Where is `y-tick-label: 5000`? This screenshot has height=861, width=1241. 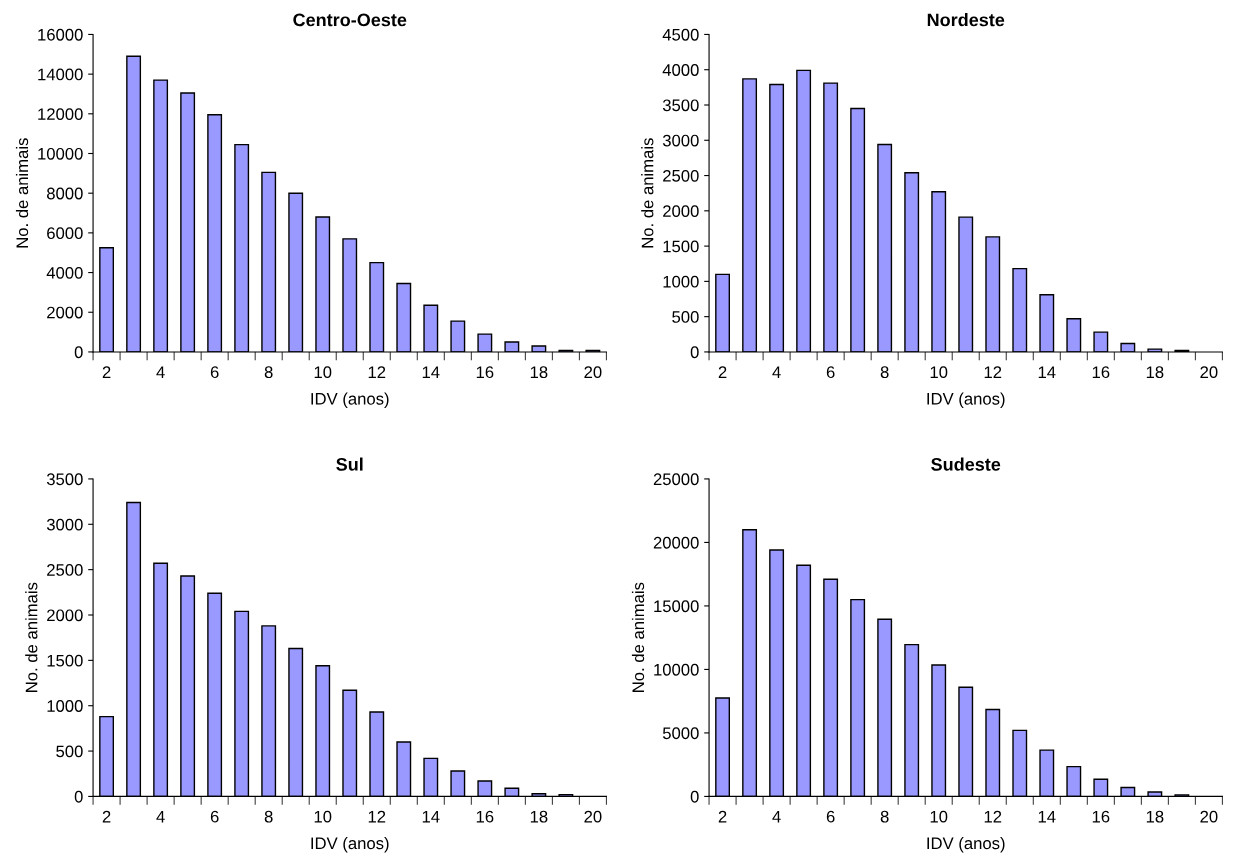
y-tick-label: 5000 is located at coordinates (680, 733).